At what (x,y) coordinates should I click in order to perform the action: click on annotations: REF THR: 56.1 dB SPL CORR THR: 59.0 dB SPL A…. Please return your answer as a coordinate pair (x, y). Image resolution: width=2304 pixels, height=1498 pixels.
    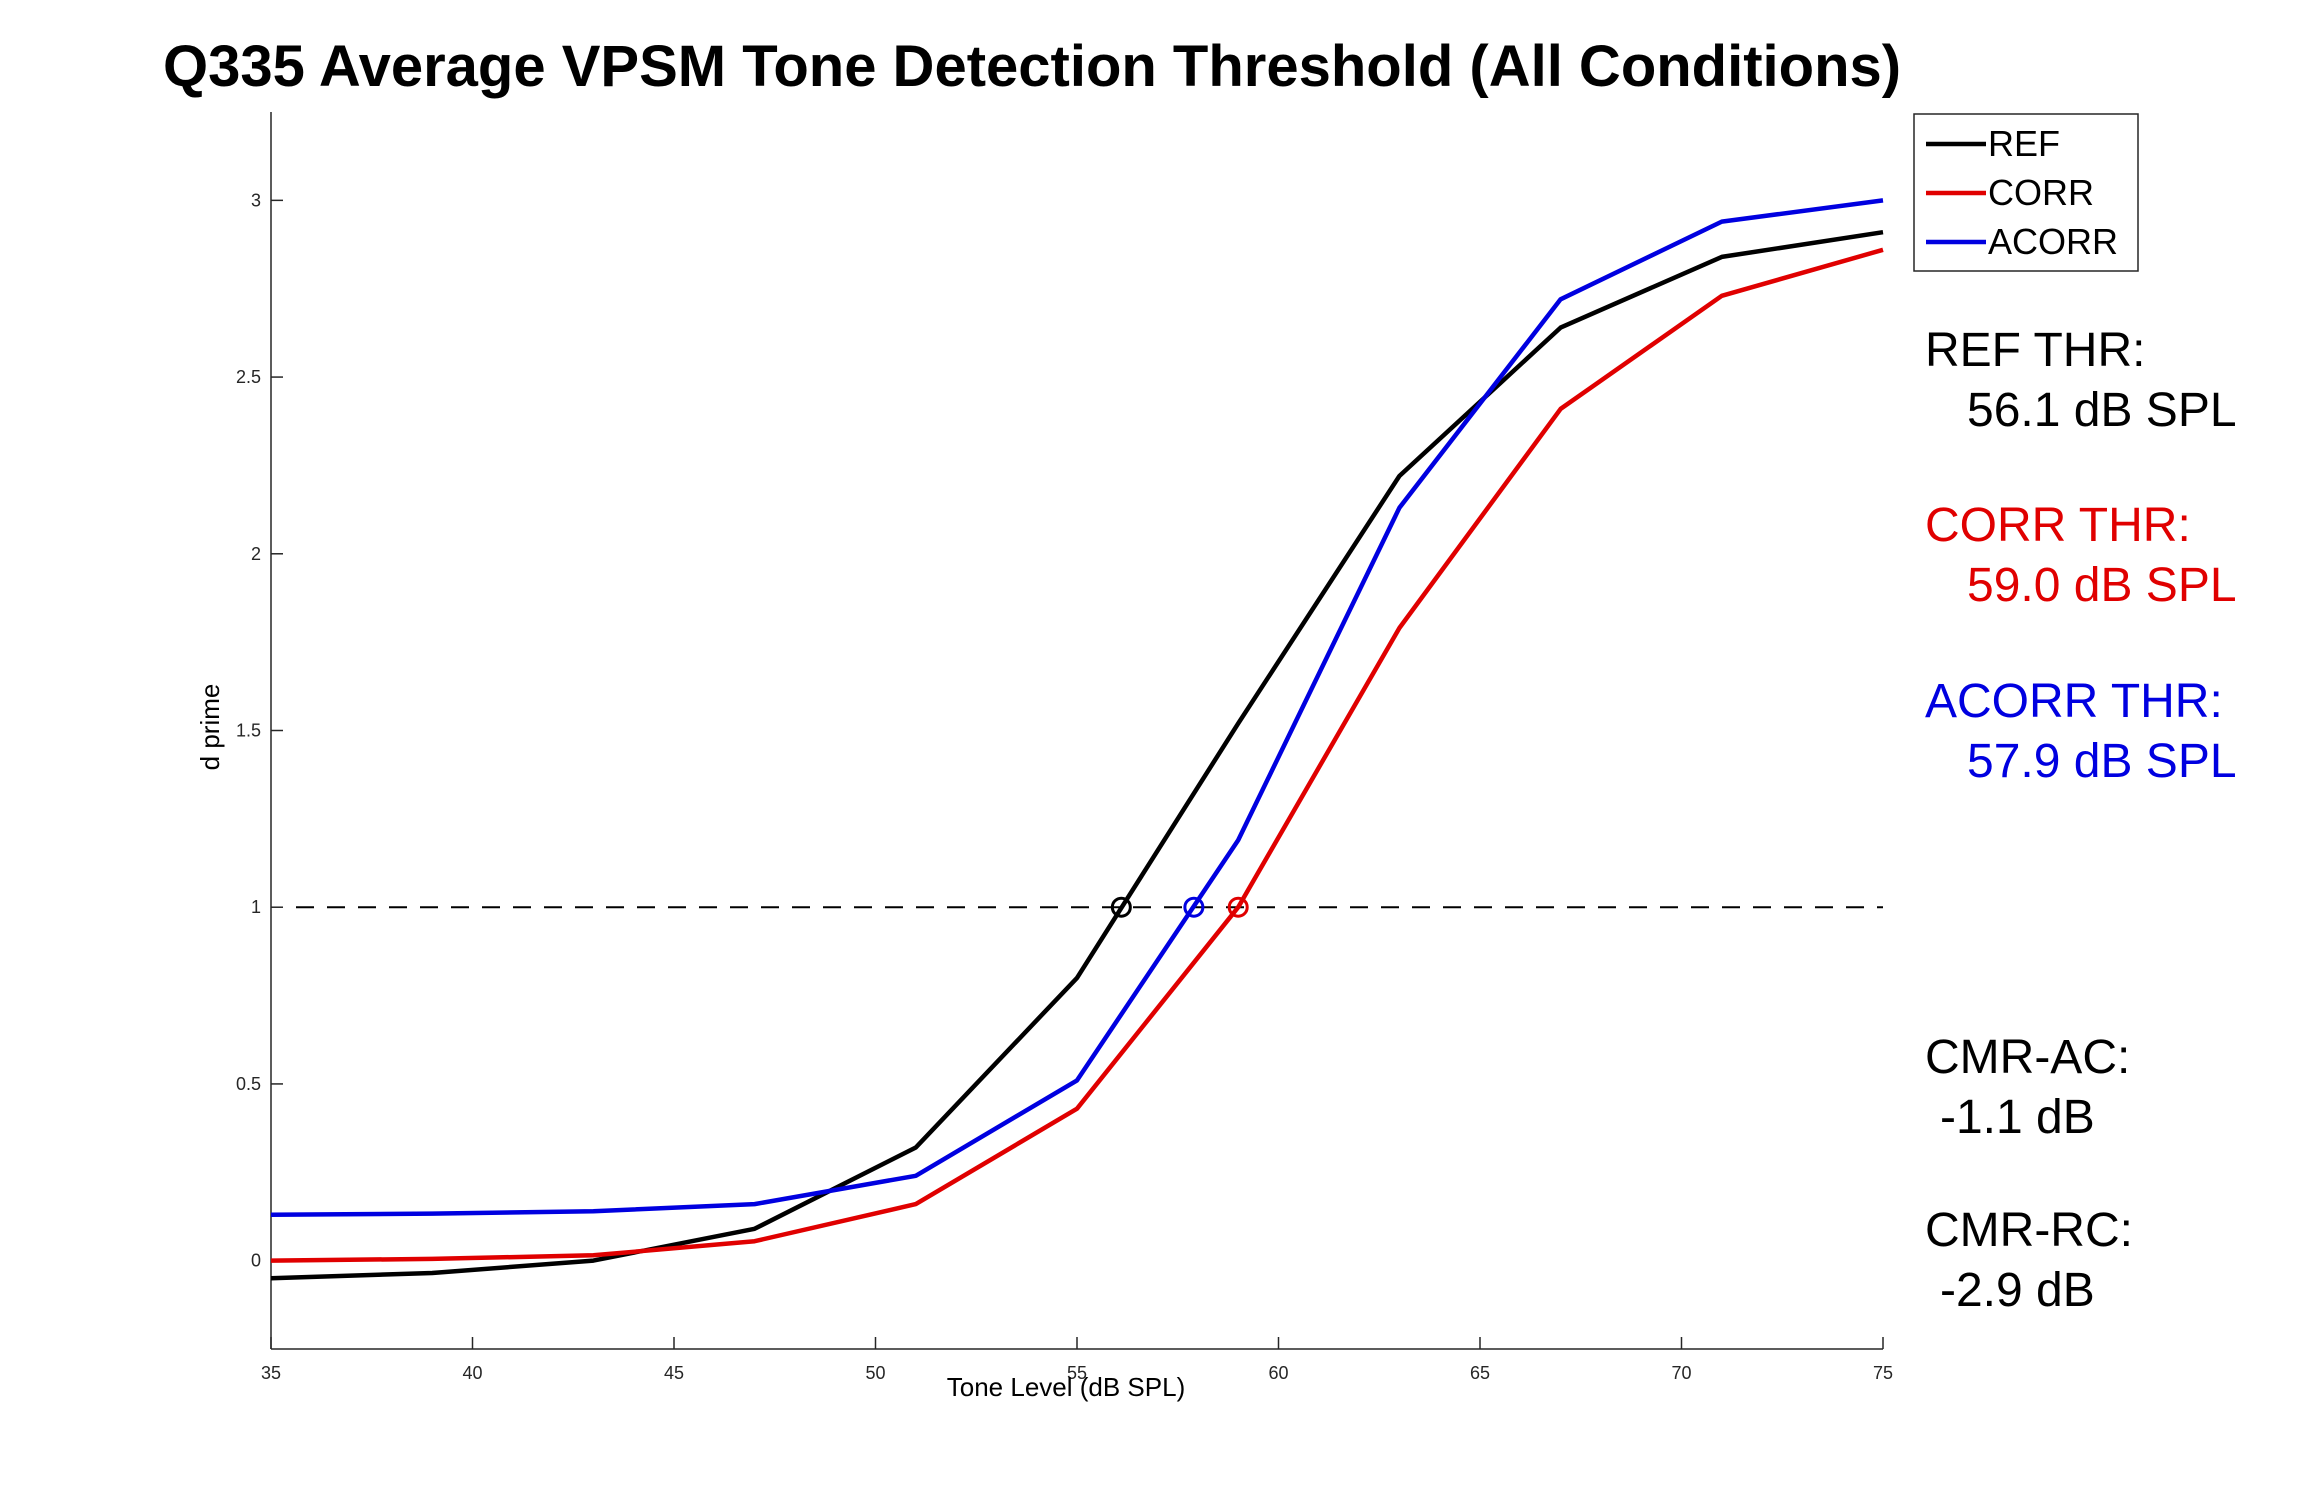
    Looking at the image, I should click on (2081, 820).